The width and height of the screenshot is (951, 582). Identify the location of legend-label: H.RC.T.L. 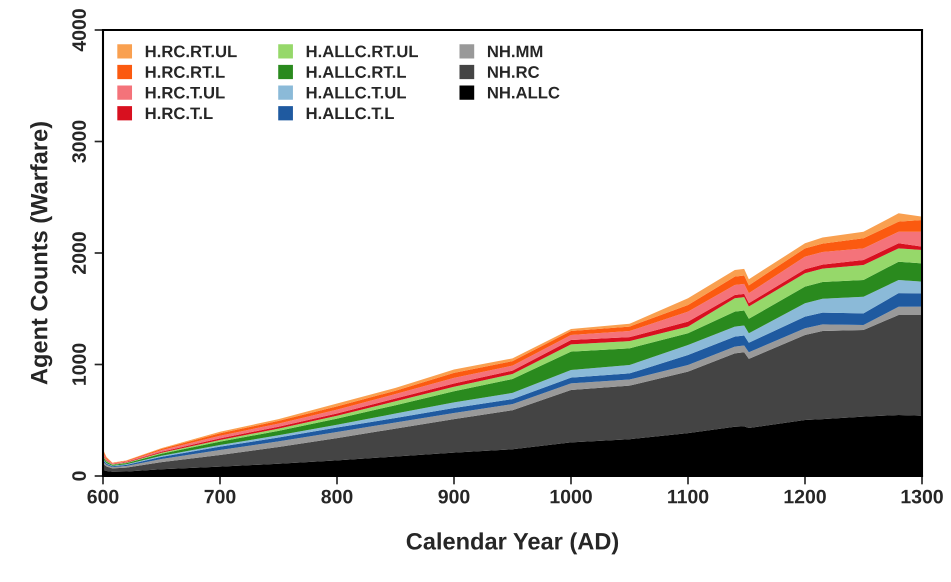
(179, 113).